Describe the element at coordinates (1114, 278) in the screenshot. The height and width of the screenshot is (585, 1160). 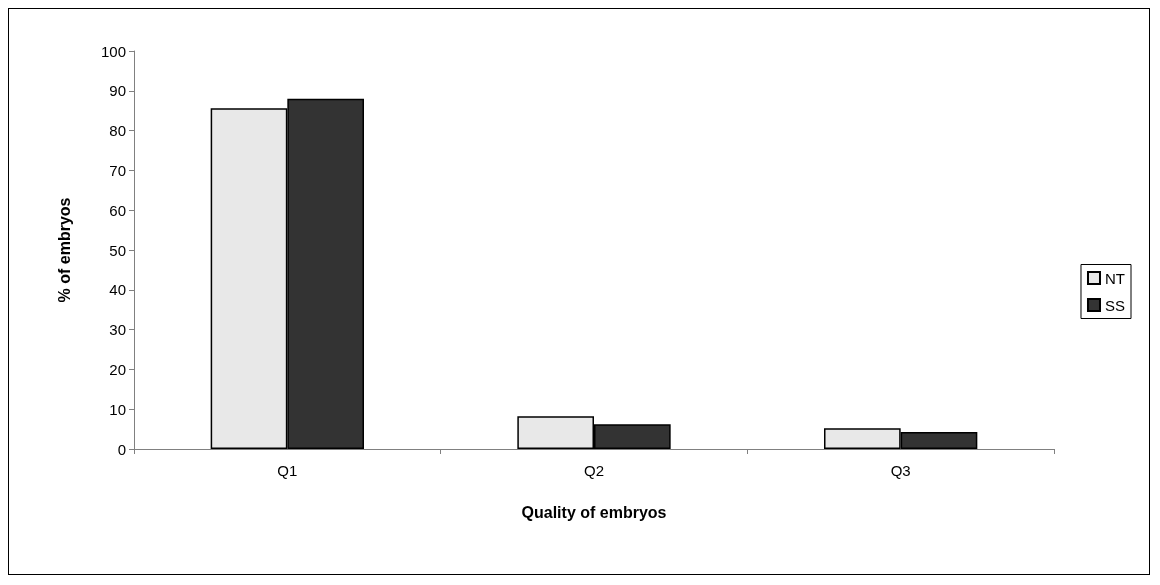
I see `legend-label: NT` at that location.